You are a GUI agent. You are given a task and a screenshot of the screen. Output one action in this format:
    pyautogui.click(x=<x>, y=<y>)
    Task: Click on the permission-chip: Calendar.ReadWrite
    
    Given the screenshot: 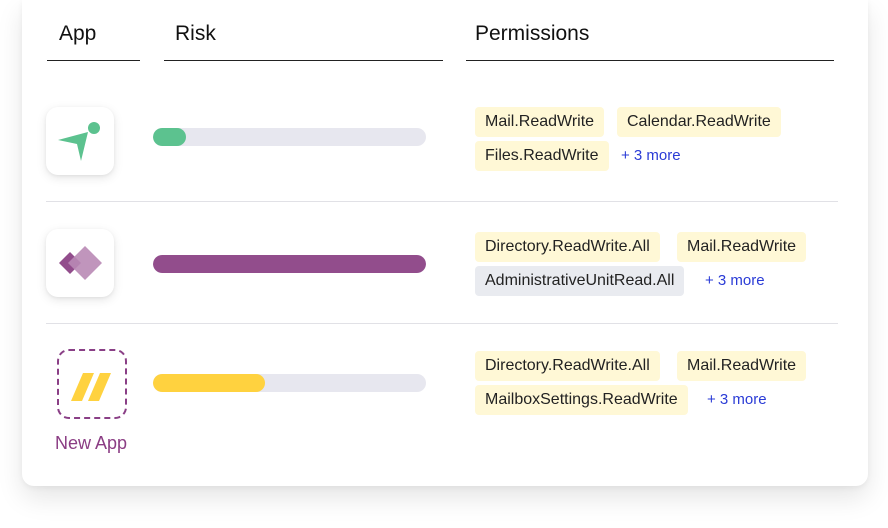 What is the action you would take?
    pyautogui.click(x=699, y=122)
    